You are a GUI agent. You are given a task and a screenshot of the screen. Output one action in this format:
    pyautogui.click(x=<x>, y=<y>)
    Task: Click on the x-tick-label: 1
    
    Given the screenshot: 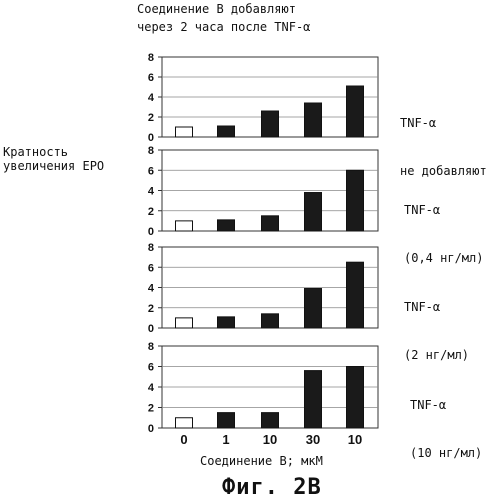 What is the action you would take?
    pyautogui.click(x=225, y=439)
    